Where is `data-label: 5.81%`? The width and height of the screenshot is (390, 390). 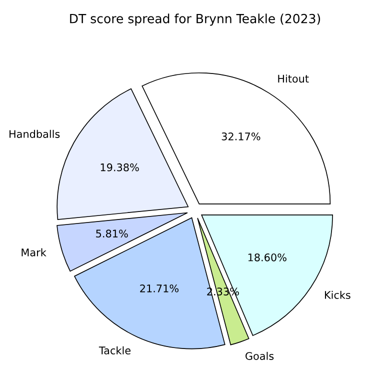 data-label: 5.81% is located at coordinates (112, 234).